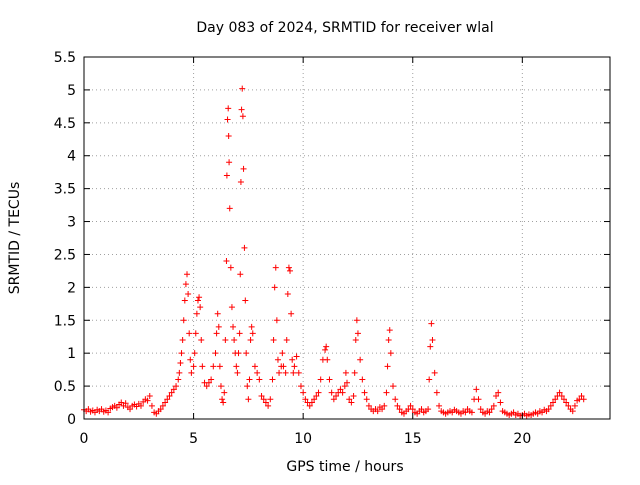 The image size is (640, 485). What do you see at coordinates (65, 190) in the screenshot?
I see `y-tick-label: 3.5` at bounding box center [65, 190].